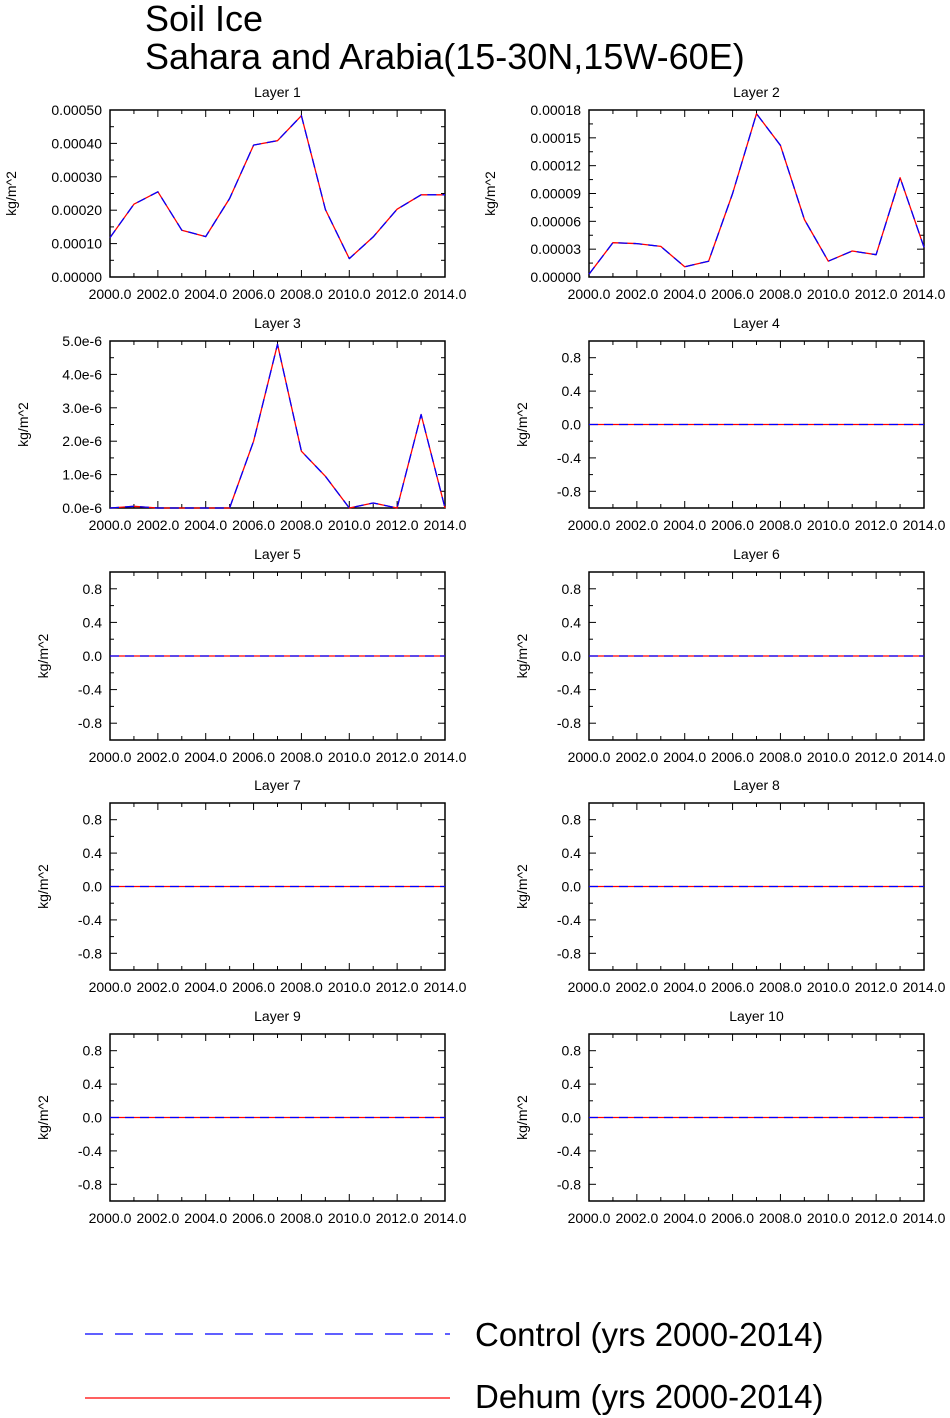  What do you see at coordinates (76, 143) in the screenshot?
I see `y-tick-label: 0.00040` at bounding box center [76, 143].